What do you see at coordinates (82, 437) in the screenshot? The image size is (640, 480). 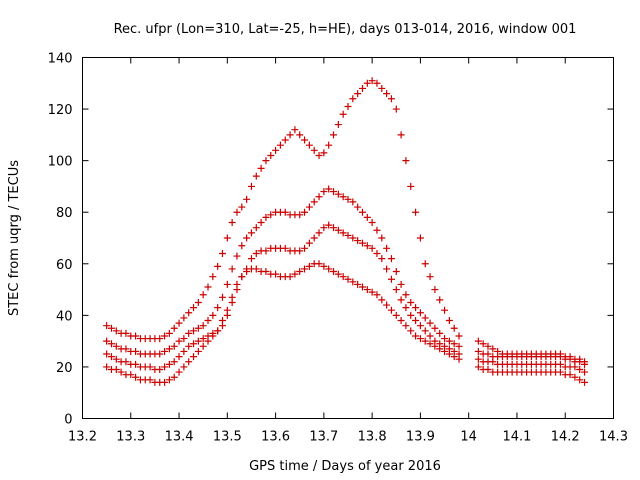 I see `x-tick-label: 13.2` at bounding box center [82, 437].